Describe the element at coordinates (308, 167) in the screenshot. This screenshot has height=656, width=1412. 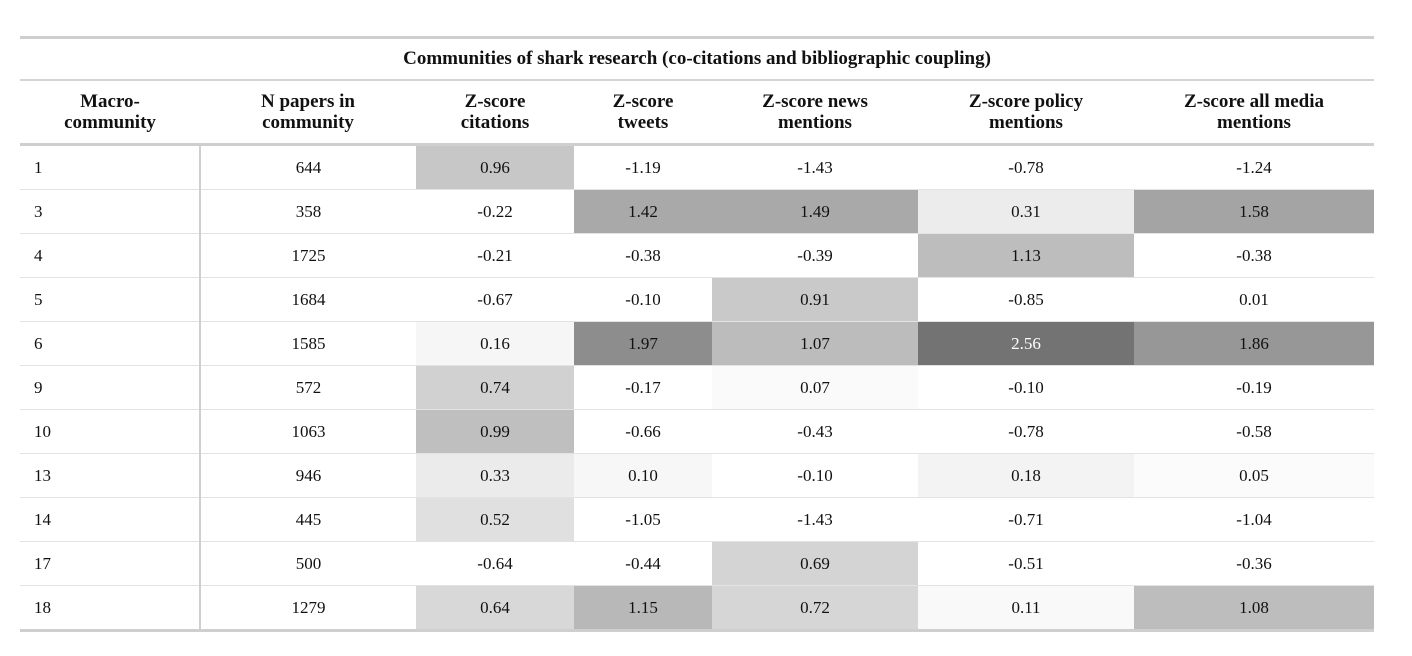
I see `table-cell: 644` at that location.